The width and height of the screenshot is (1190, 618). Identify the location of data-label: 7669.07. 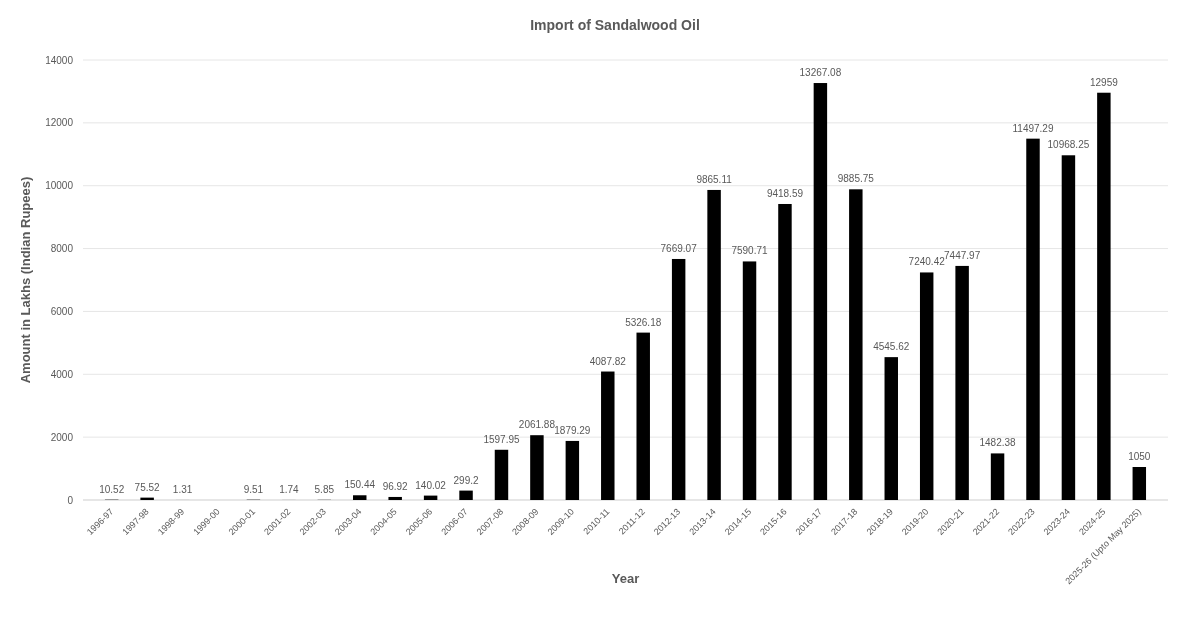
(679, 248).